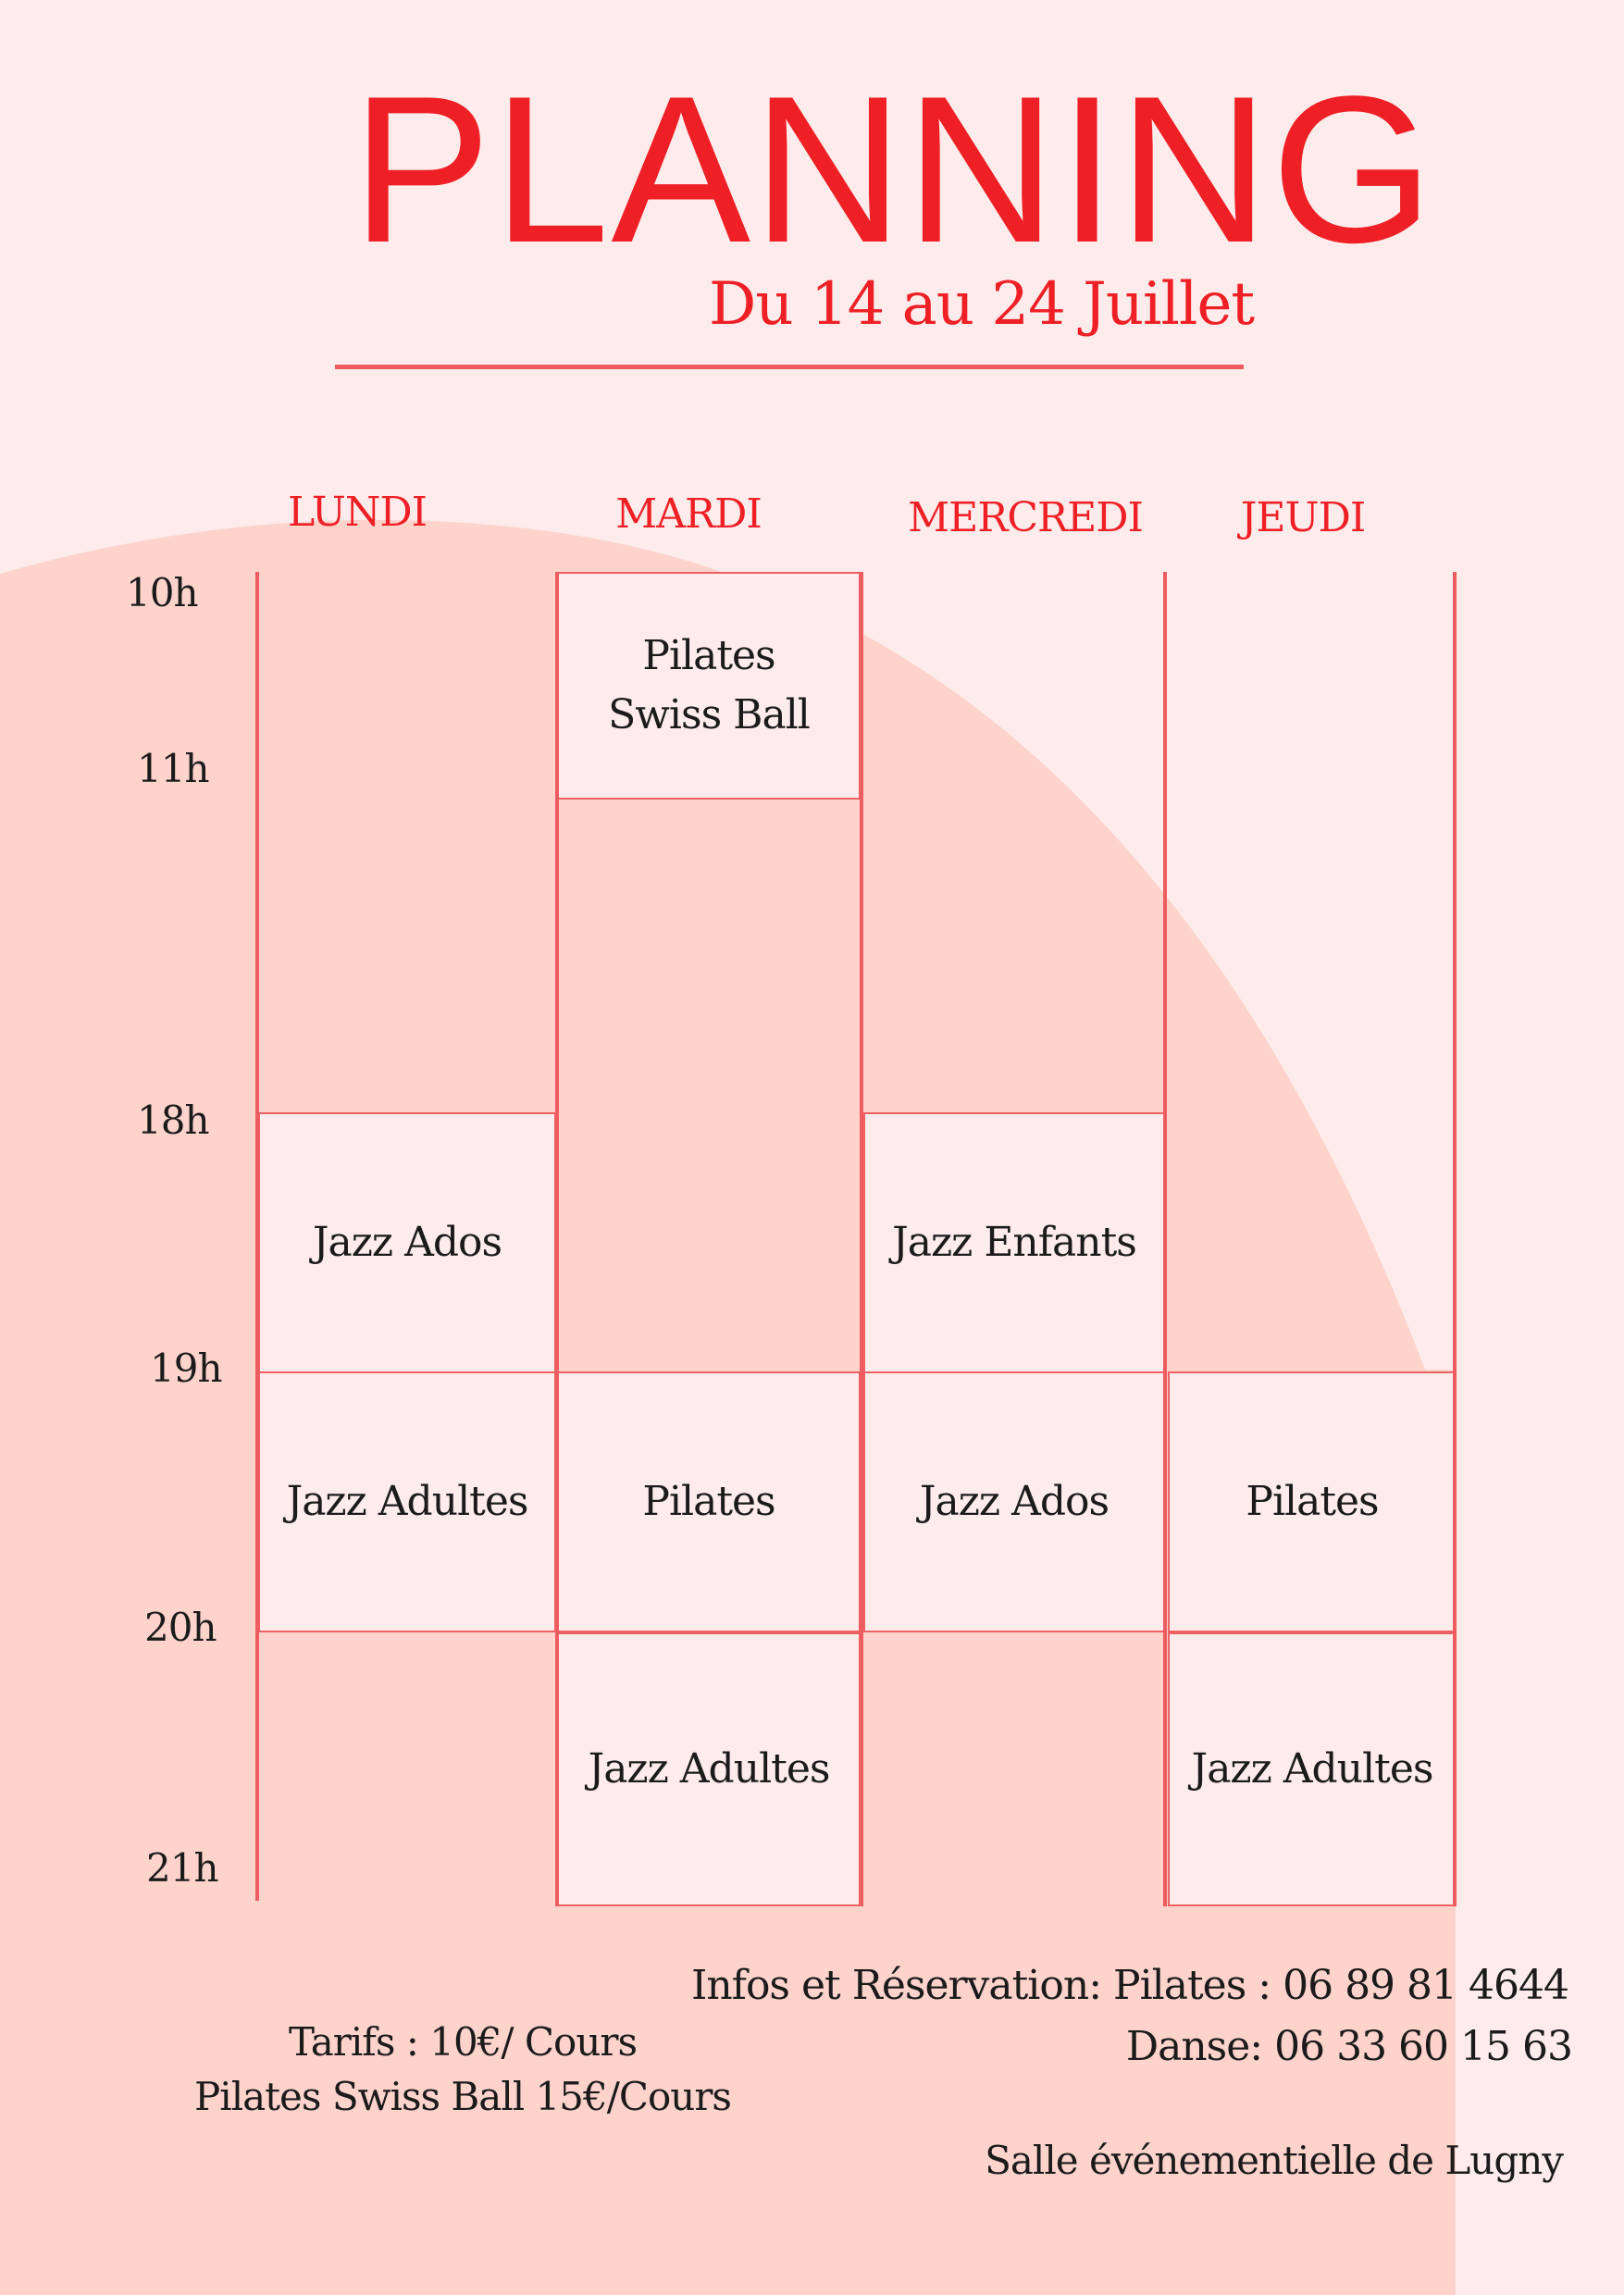  What do you see at coordinates (357, 512) in the screenshot?
I see `day-header-lundi: LUNDI` at bounding box center [357, 512].